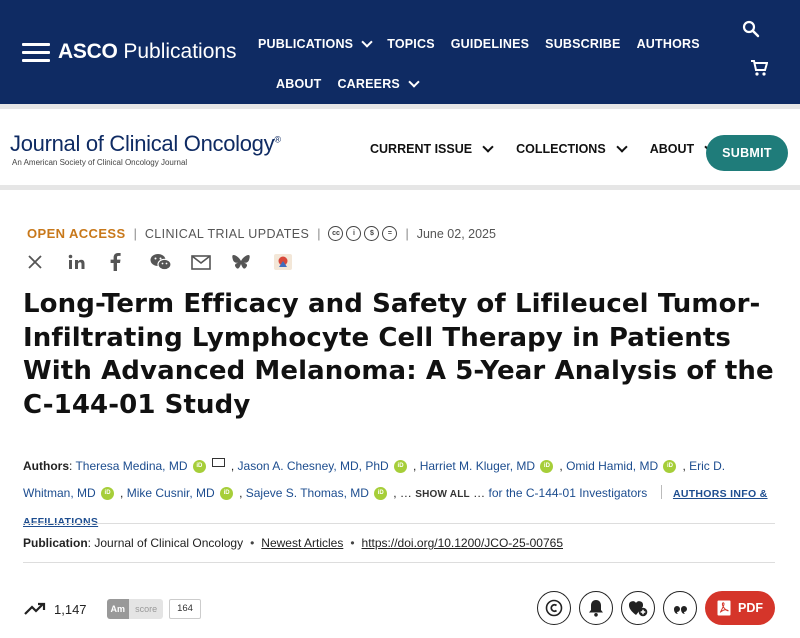 The height and width of the screenshot is (638, 800). What do you see at coordinates (724, 608) in the screenshot?
I see `pdf-icon` at bounding box center [724, 608].